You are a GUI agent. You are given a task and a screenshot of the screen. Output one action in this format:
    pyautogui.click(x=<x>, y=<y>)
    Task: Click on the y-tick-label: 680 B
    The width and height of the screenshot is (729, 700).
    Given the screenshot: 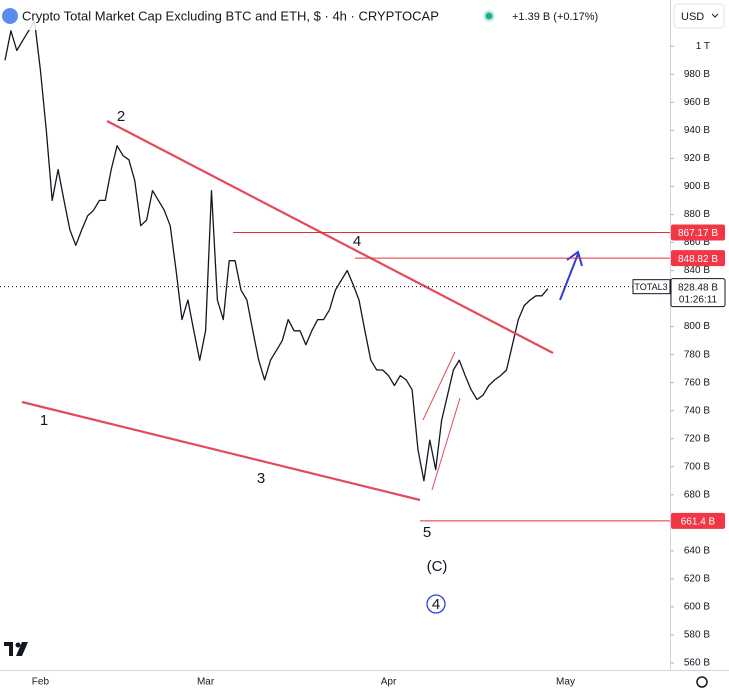 What is the action you would take?
    pyautogui.click(x=697, y=494)
    